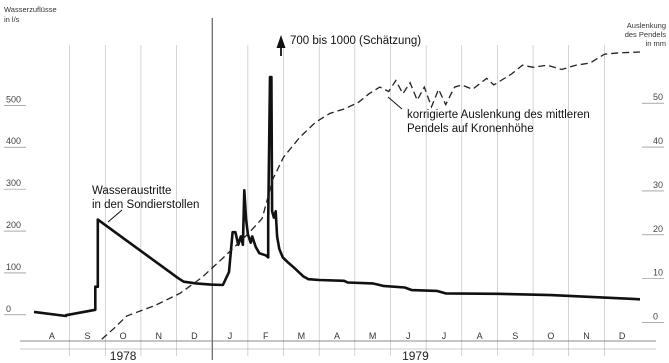 Image resolution: width=669 pixels, height=363 pixels. What do you see at coordinates (13, 141) in the screenshot?
I see `left-tick-label: 400` at bounding box center [13, 141].